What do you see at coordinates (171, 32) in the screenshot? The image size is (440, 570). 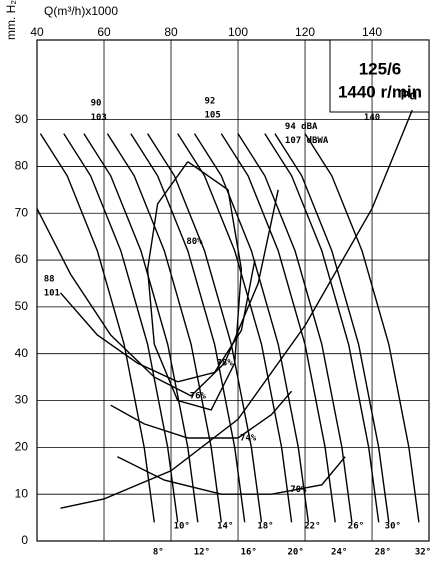 I see `x-tick-label: 80` at bounding box center [171, 32].